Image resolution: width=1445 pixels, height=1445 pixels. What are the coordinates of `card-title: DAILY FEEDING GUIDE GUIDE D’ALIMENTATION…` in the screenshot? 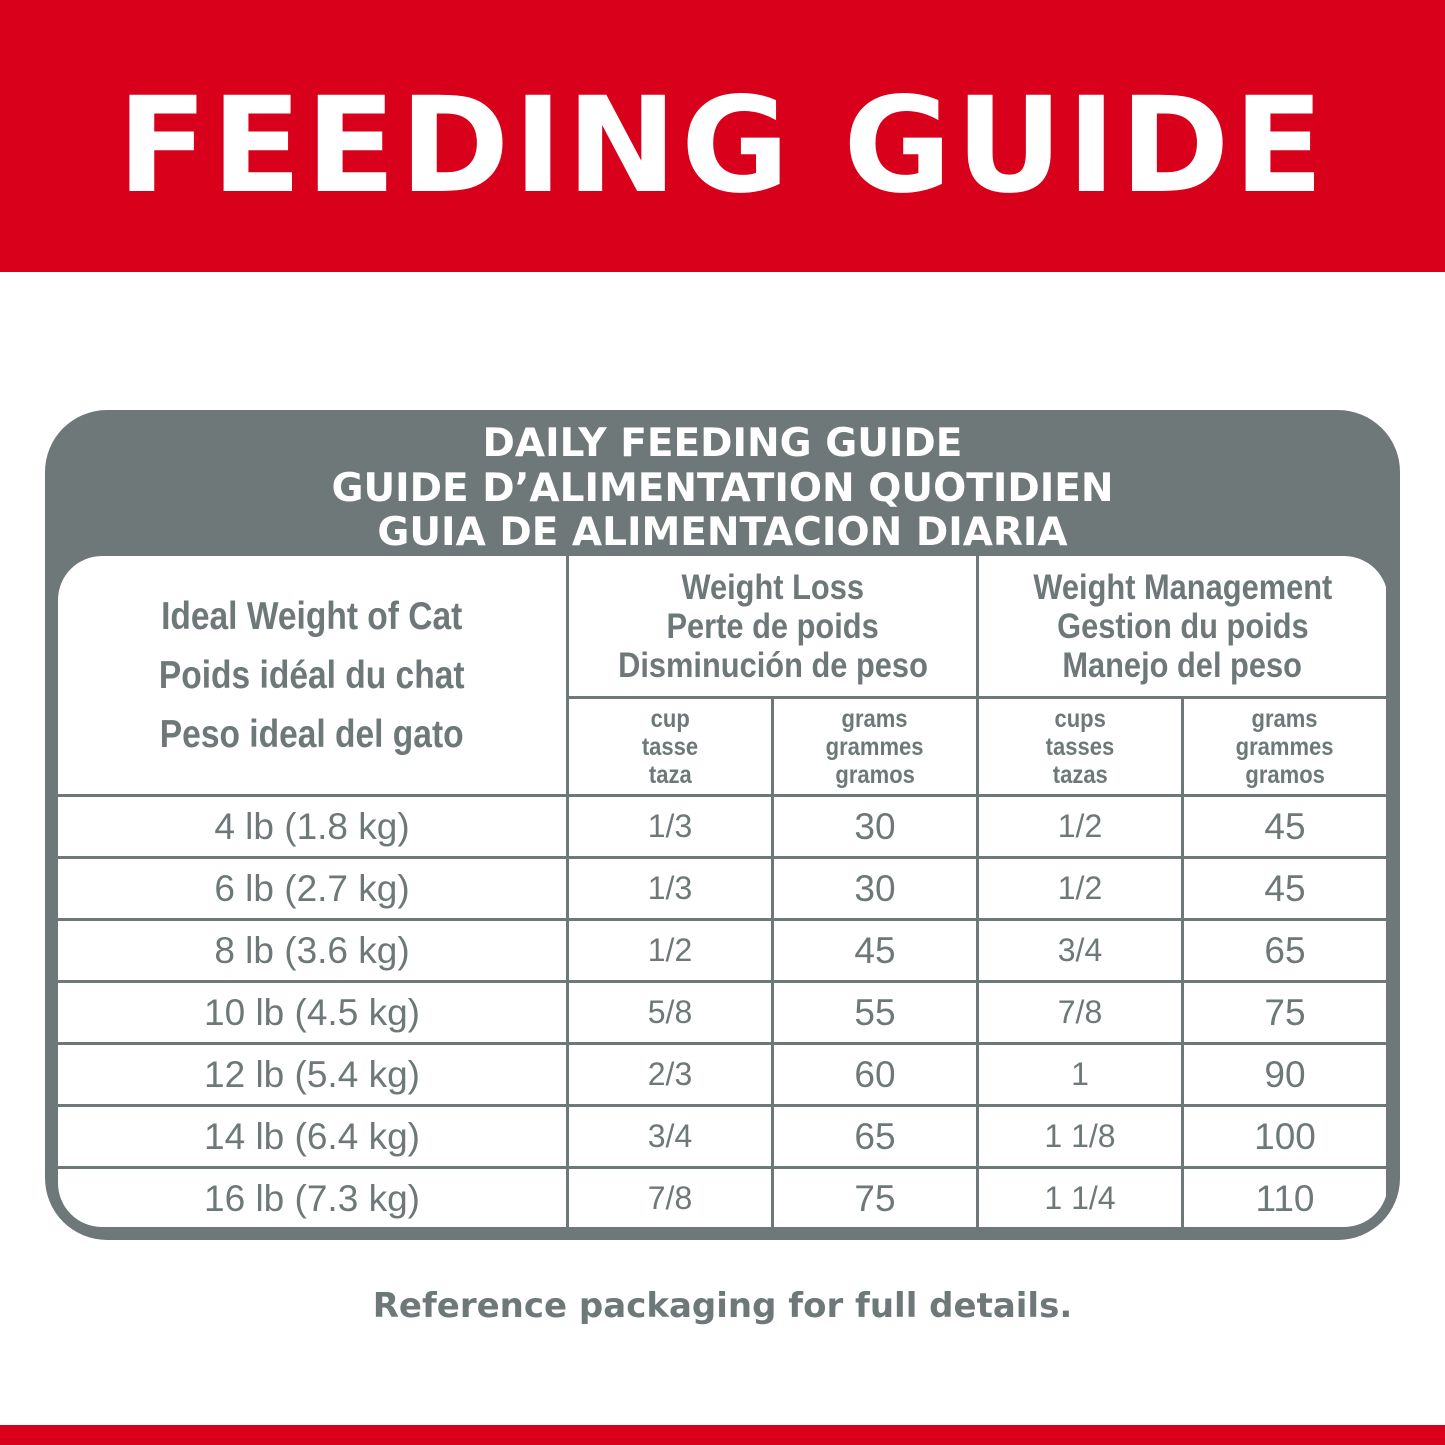 It's located at (722, 488).